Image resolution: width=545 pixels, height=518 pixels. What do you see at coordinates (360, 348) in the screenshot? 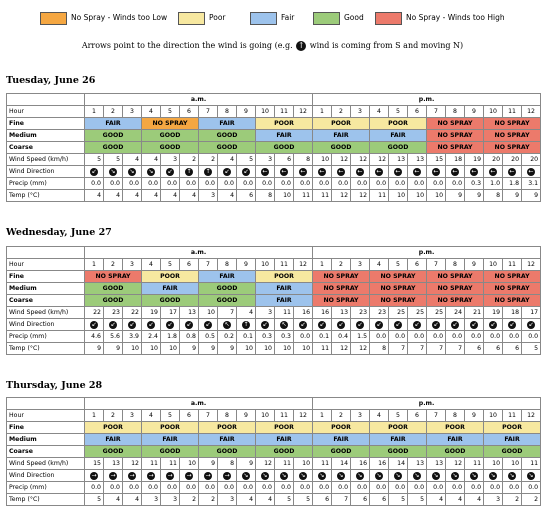
I see `temp-cell: 12` at bounding box center [360, 348].